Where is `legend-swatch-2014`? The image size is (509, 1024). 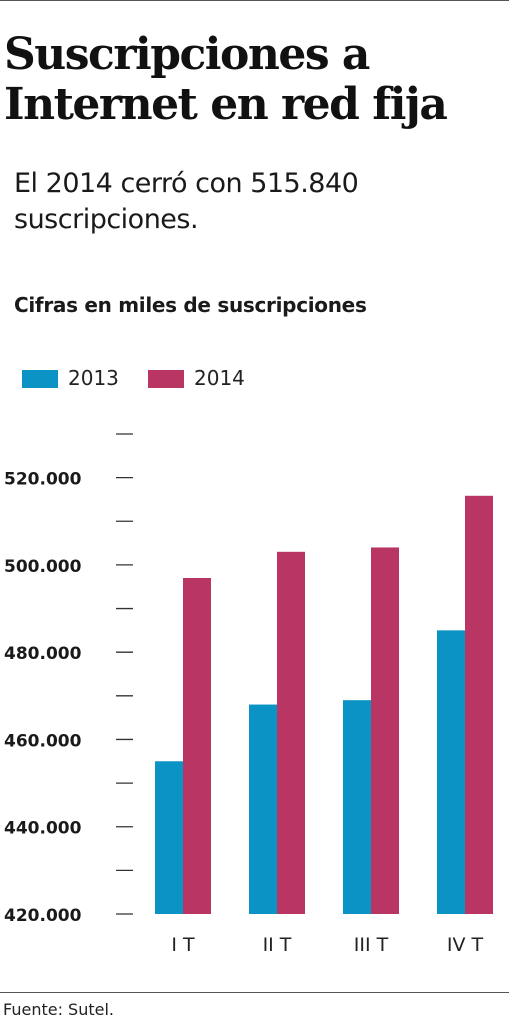 legend-swatch-2014 is located at coordinates (166, 379).